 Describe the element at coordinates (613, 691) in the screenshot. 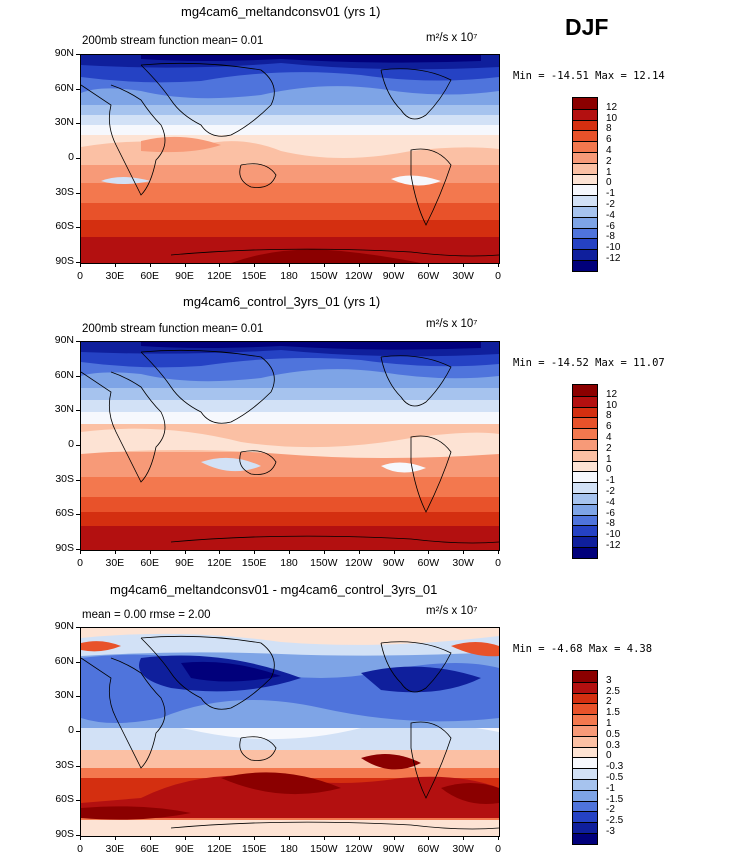

I see `colorbar-level-label: 2.5` at that location.